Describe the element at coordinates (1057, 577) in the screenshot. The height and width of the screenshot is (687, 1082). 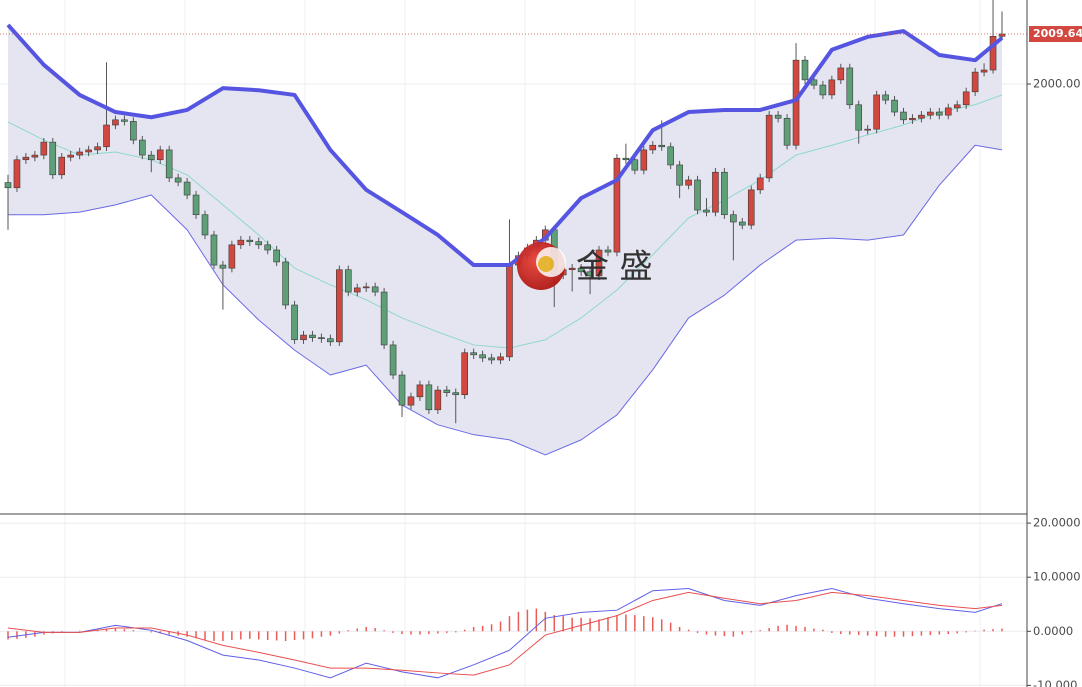
I see `y-tick-label: 10.0000` at that location.